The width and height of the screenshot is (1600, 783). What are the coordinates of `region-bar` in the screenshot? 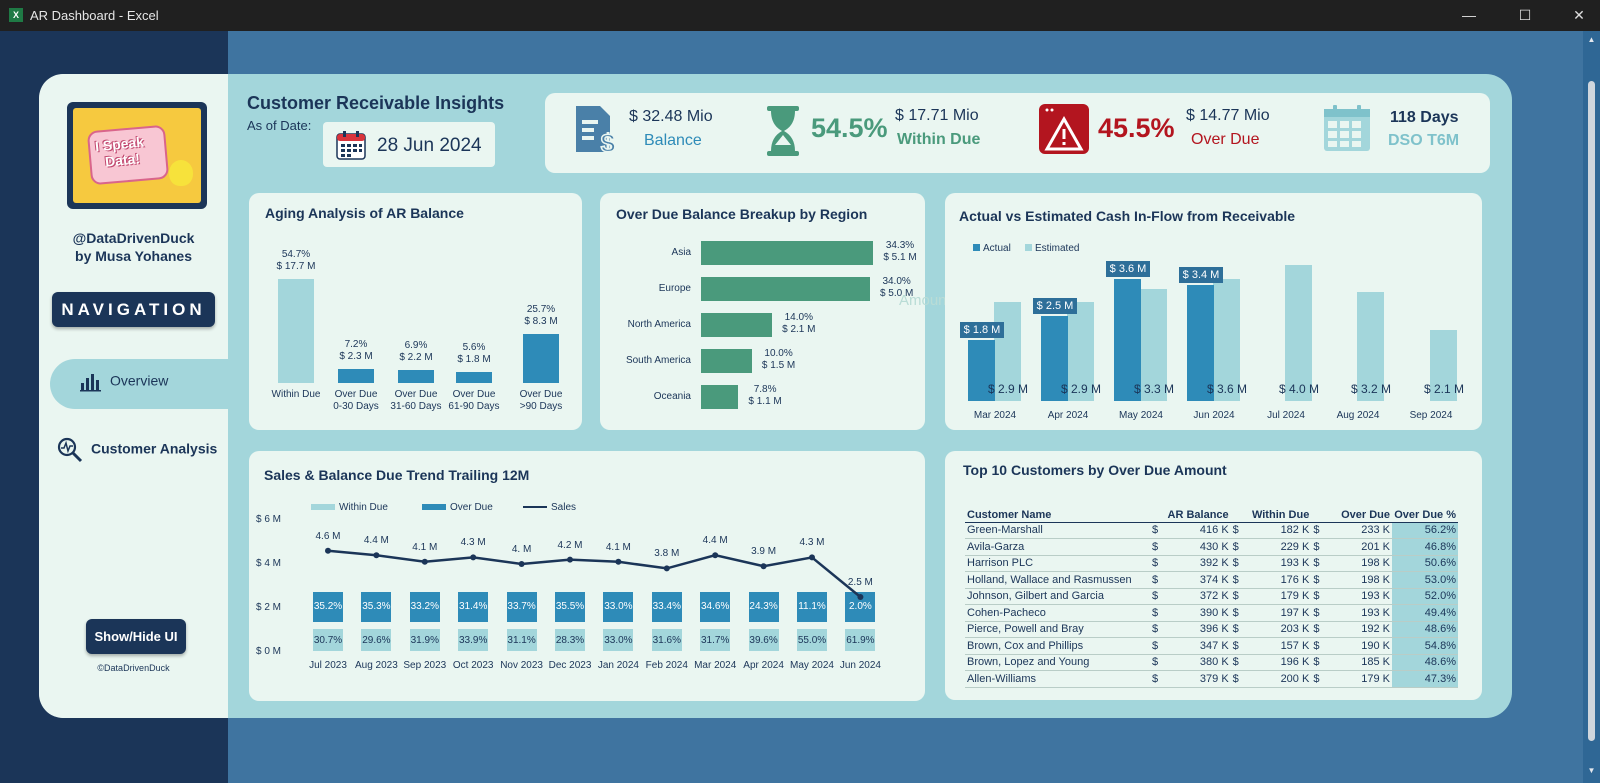 It's located at (736, 325).